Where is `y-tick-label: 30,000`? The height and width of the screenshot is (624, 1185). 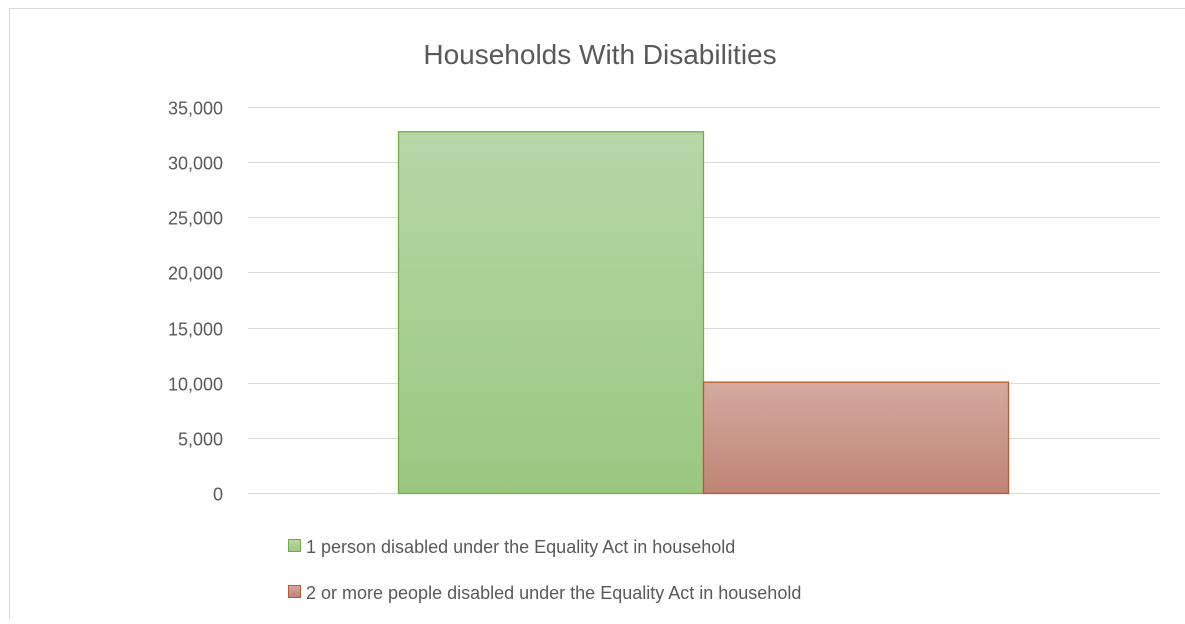 y-tick-label: 30,000 is located at coordinates (195, 164).